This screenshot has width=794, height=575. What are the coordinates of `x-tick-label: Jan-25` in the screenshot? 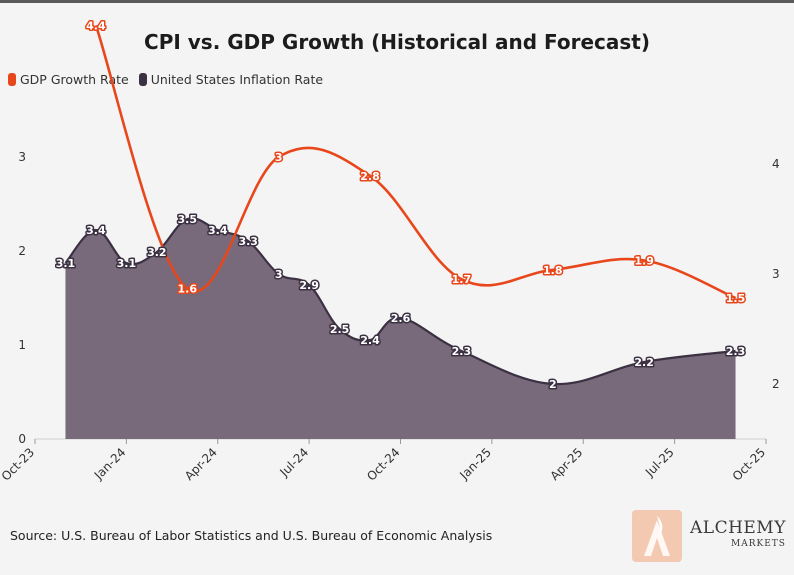 It's located at (475, 464).